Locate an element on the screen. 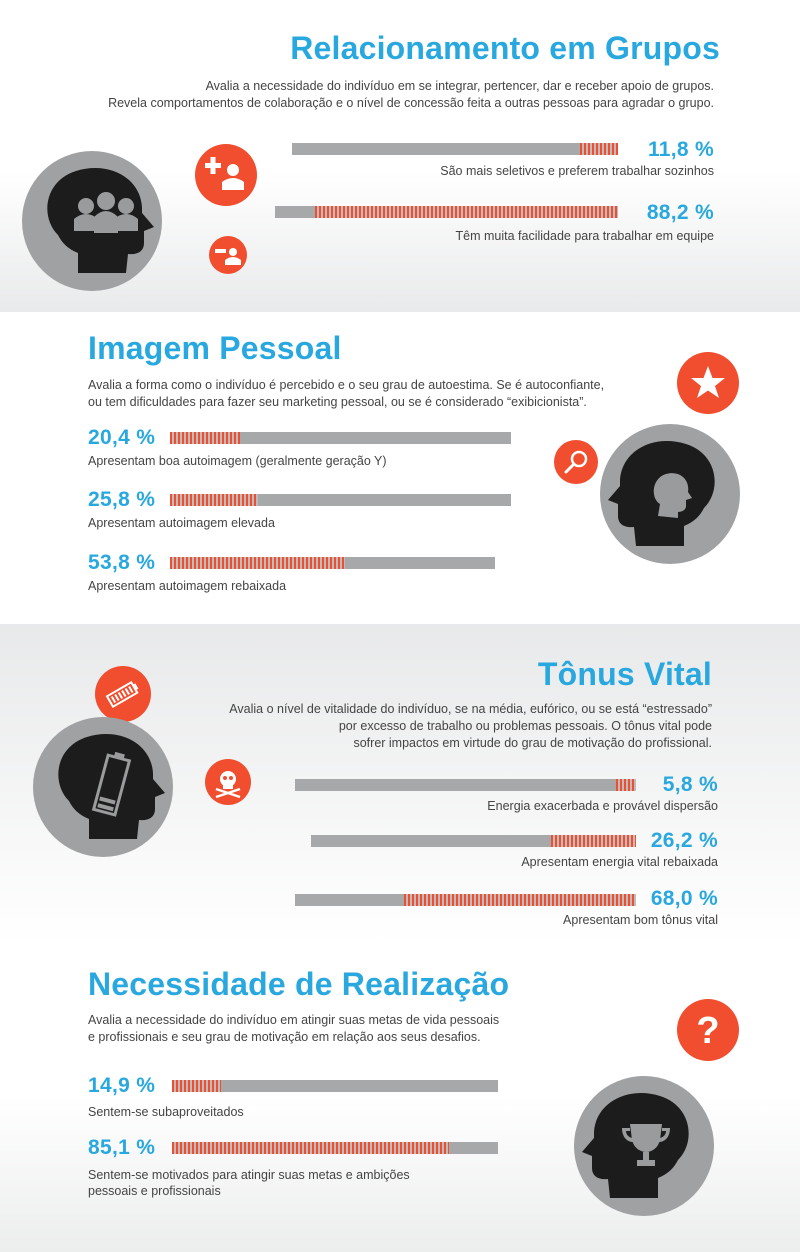  section-title: Necessidade de Realização is located at coordinates (299, 984).